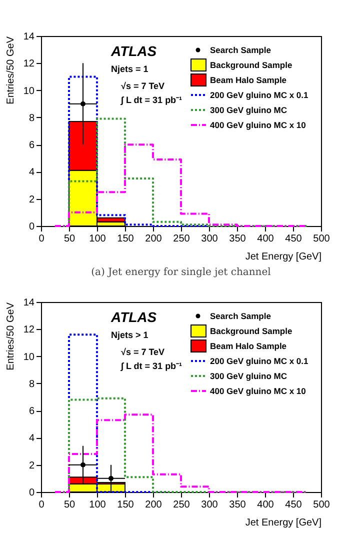 This screenshot has height=544, width=341. I want to click on annotation: Njets > 1, so click(129, 335).